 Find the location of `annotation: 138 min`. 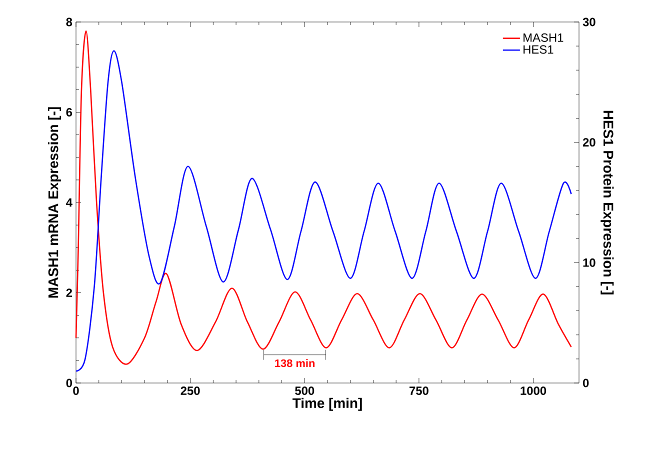

annotation: 138 min is located at coordinates (295, 363).